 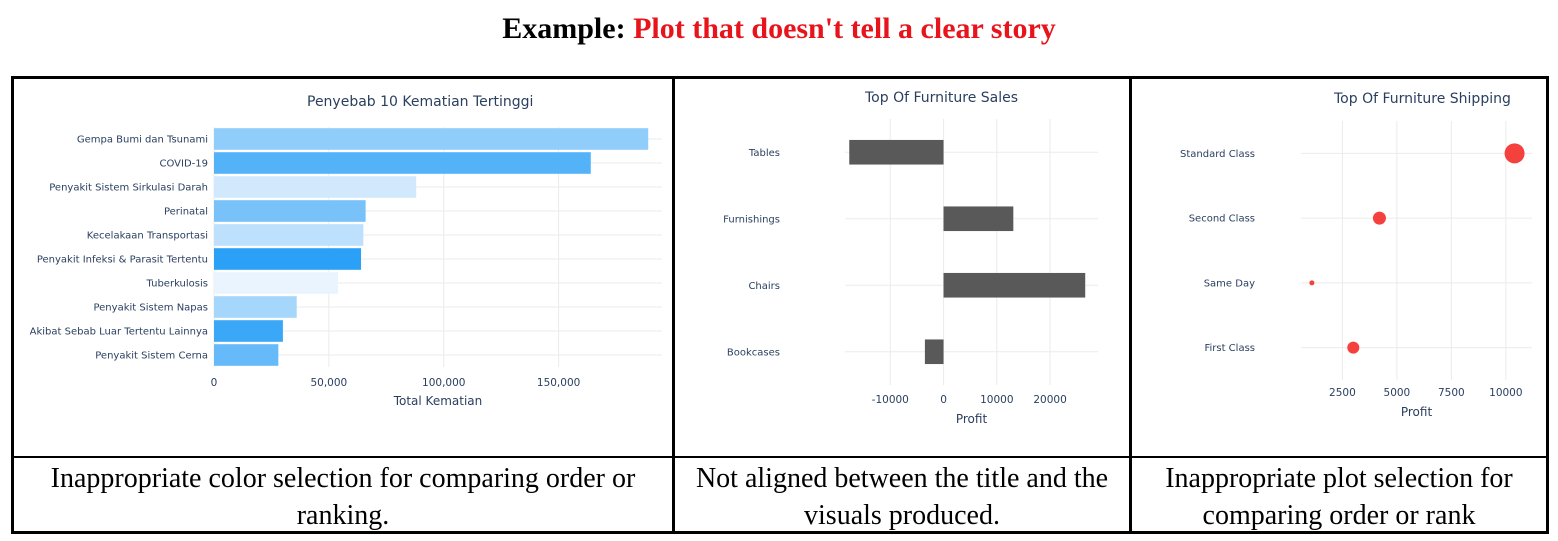 What do you see at coordinates (764, 286) in the screenshot?
I see `category-label: Chairs` at bounding box center [764, 286].